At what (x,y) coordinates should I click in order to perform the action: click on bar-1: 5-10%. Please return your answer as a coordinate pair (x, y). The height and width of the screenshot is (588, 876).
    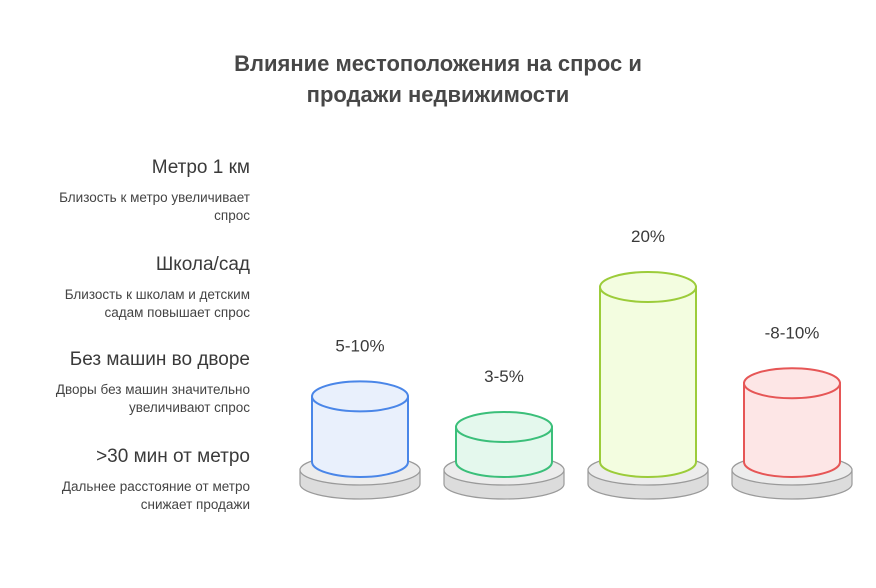
    Looking at the image, I should click on (360, 418).